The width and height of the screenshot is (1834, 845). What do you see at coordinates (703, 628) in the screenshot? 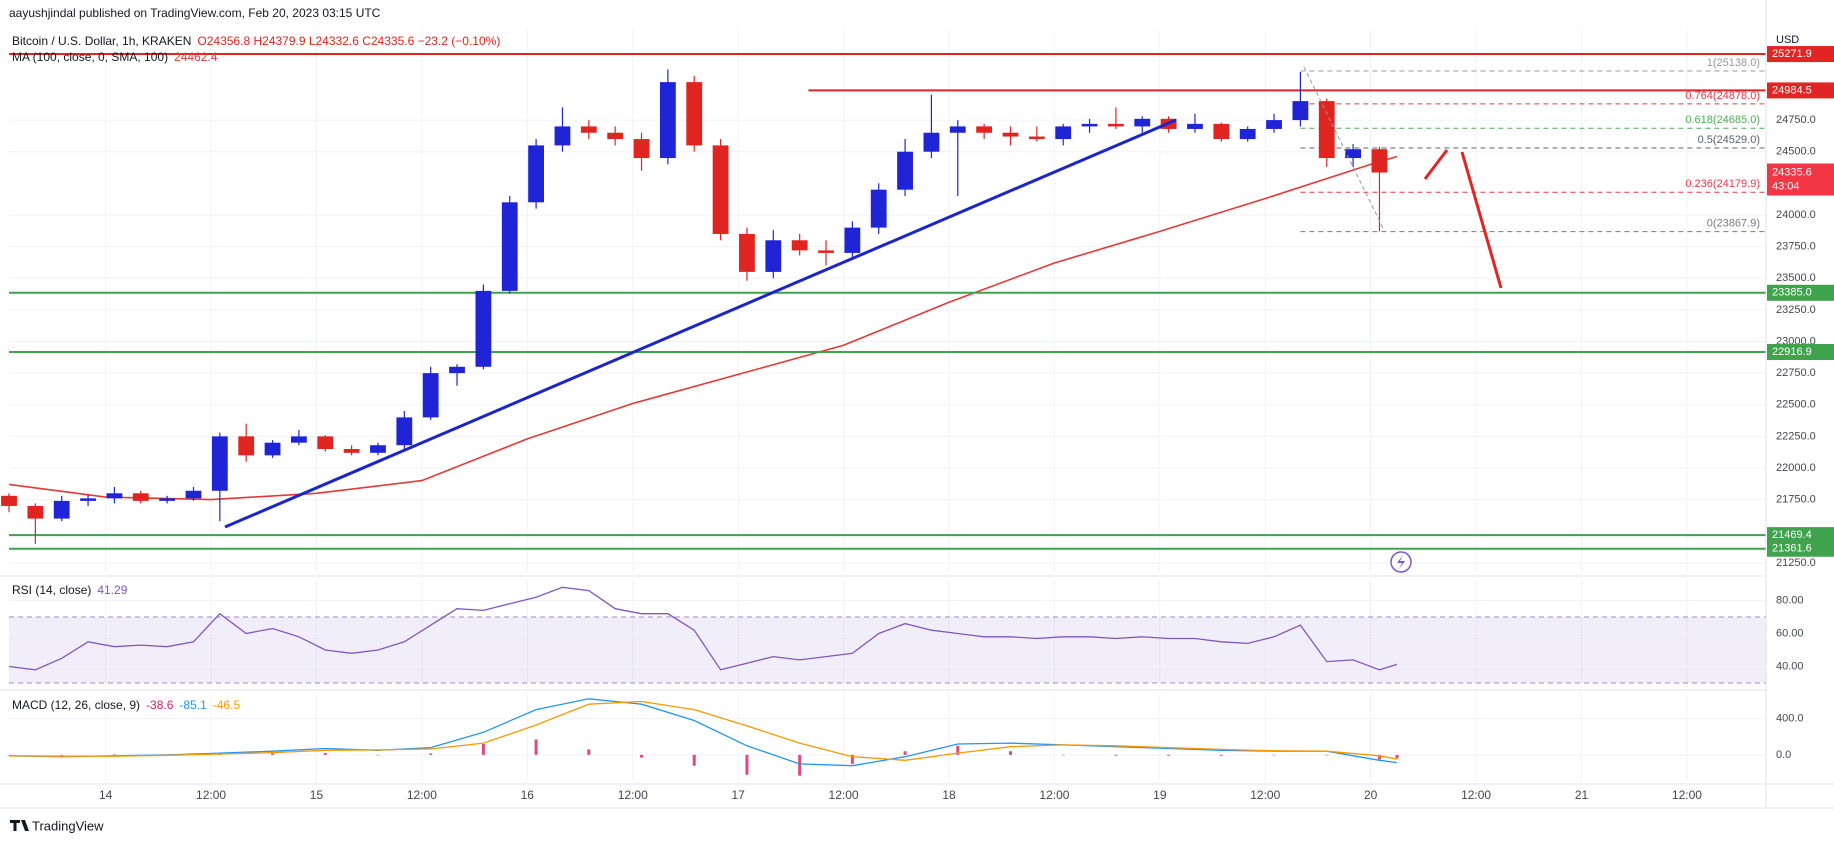
I see `rsi-line` at bounding box center [703, 628].